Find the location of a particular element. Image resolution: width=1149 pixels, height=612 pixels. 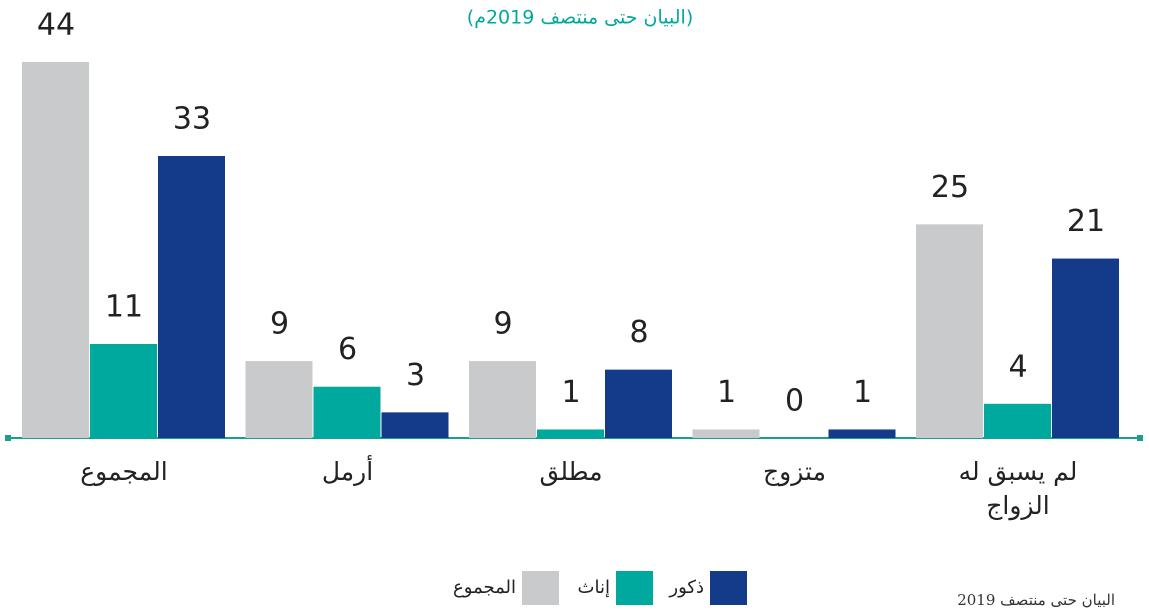

x-tick-label: أرمل is located at coordinates (347, 471).